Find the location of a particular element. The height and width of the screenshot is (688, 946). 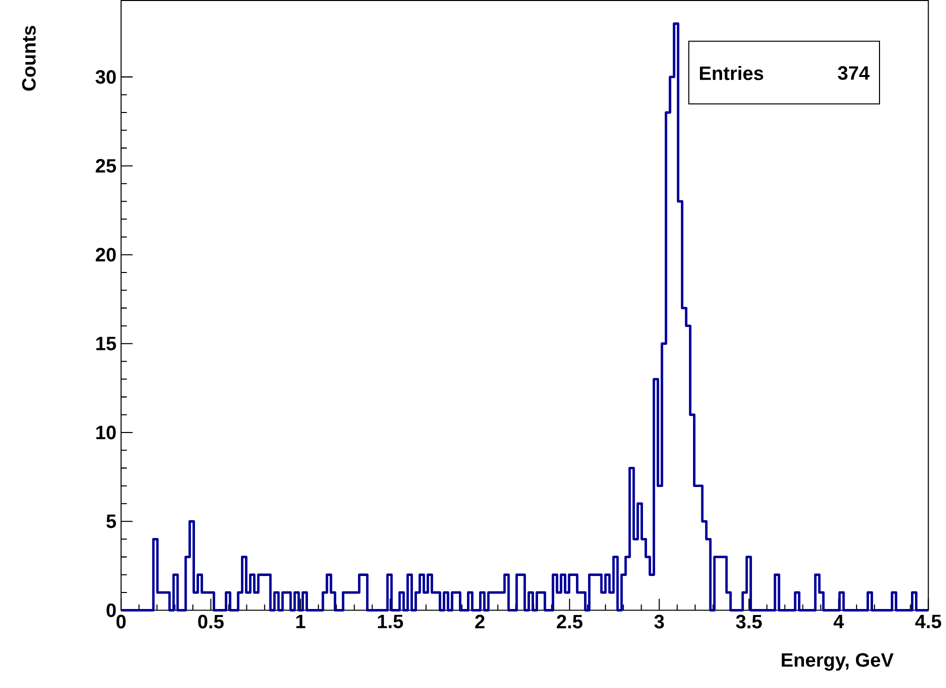

x-tick-label: 3 is located at coordinates (659, 622).